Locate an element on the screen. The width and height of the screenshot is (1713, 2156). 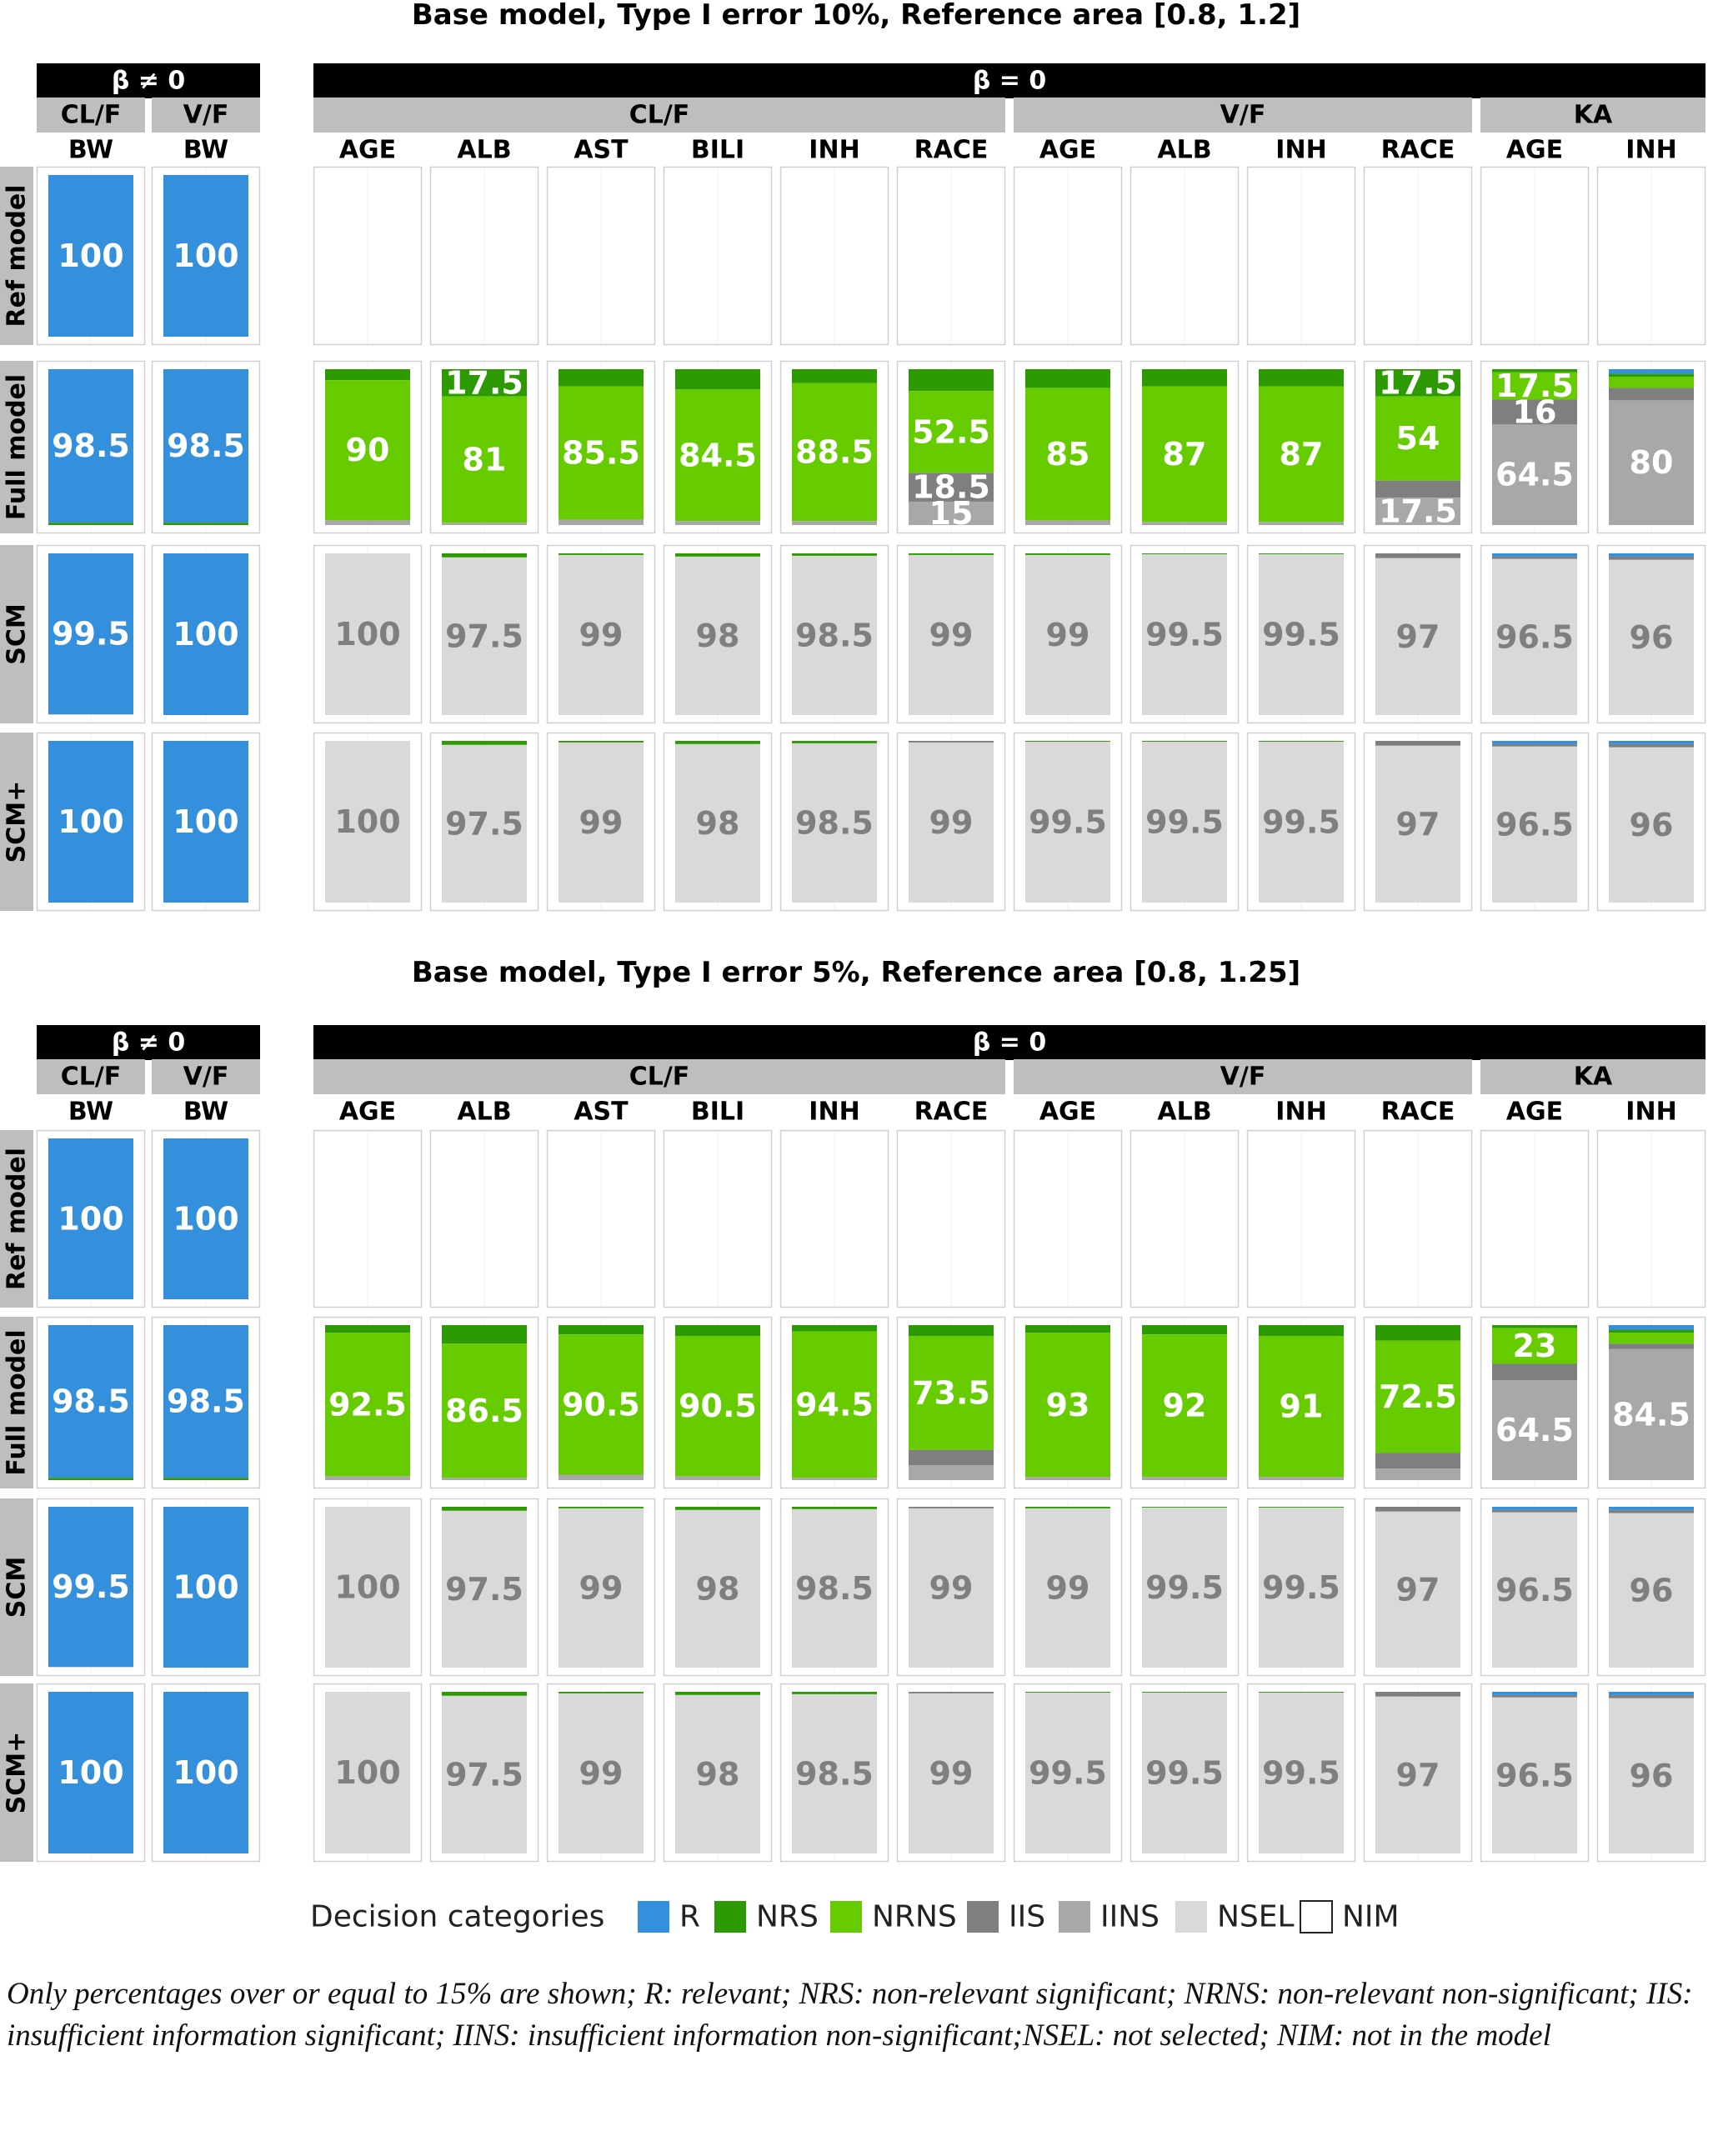
data-label: 17.5 is located at coordinates (1535, 386).